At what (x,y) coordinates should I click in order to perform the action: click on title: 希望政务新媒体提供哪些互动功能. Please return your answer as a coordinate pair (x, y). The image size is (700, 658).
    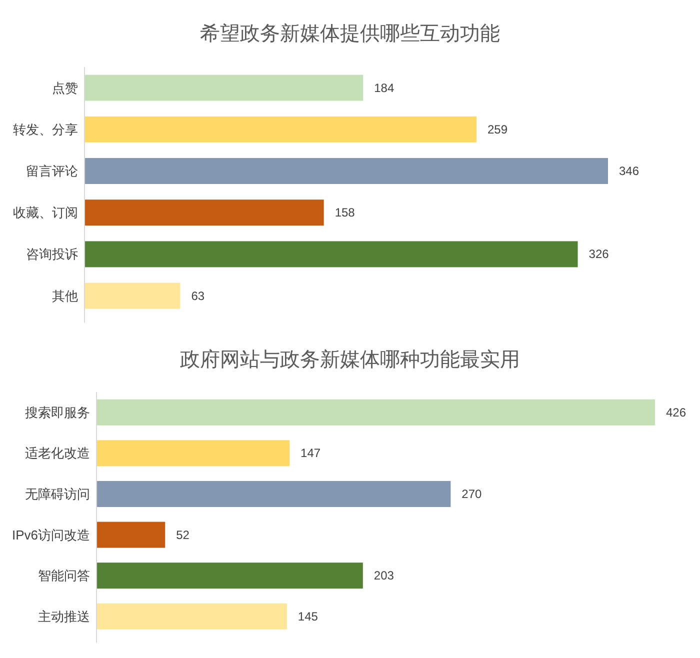
    Looking at the image, I should click on (350, 34).